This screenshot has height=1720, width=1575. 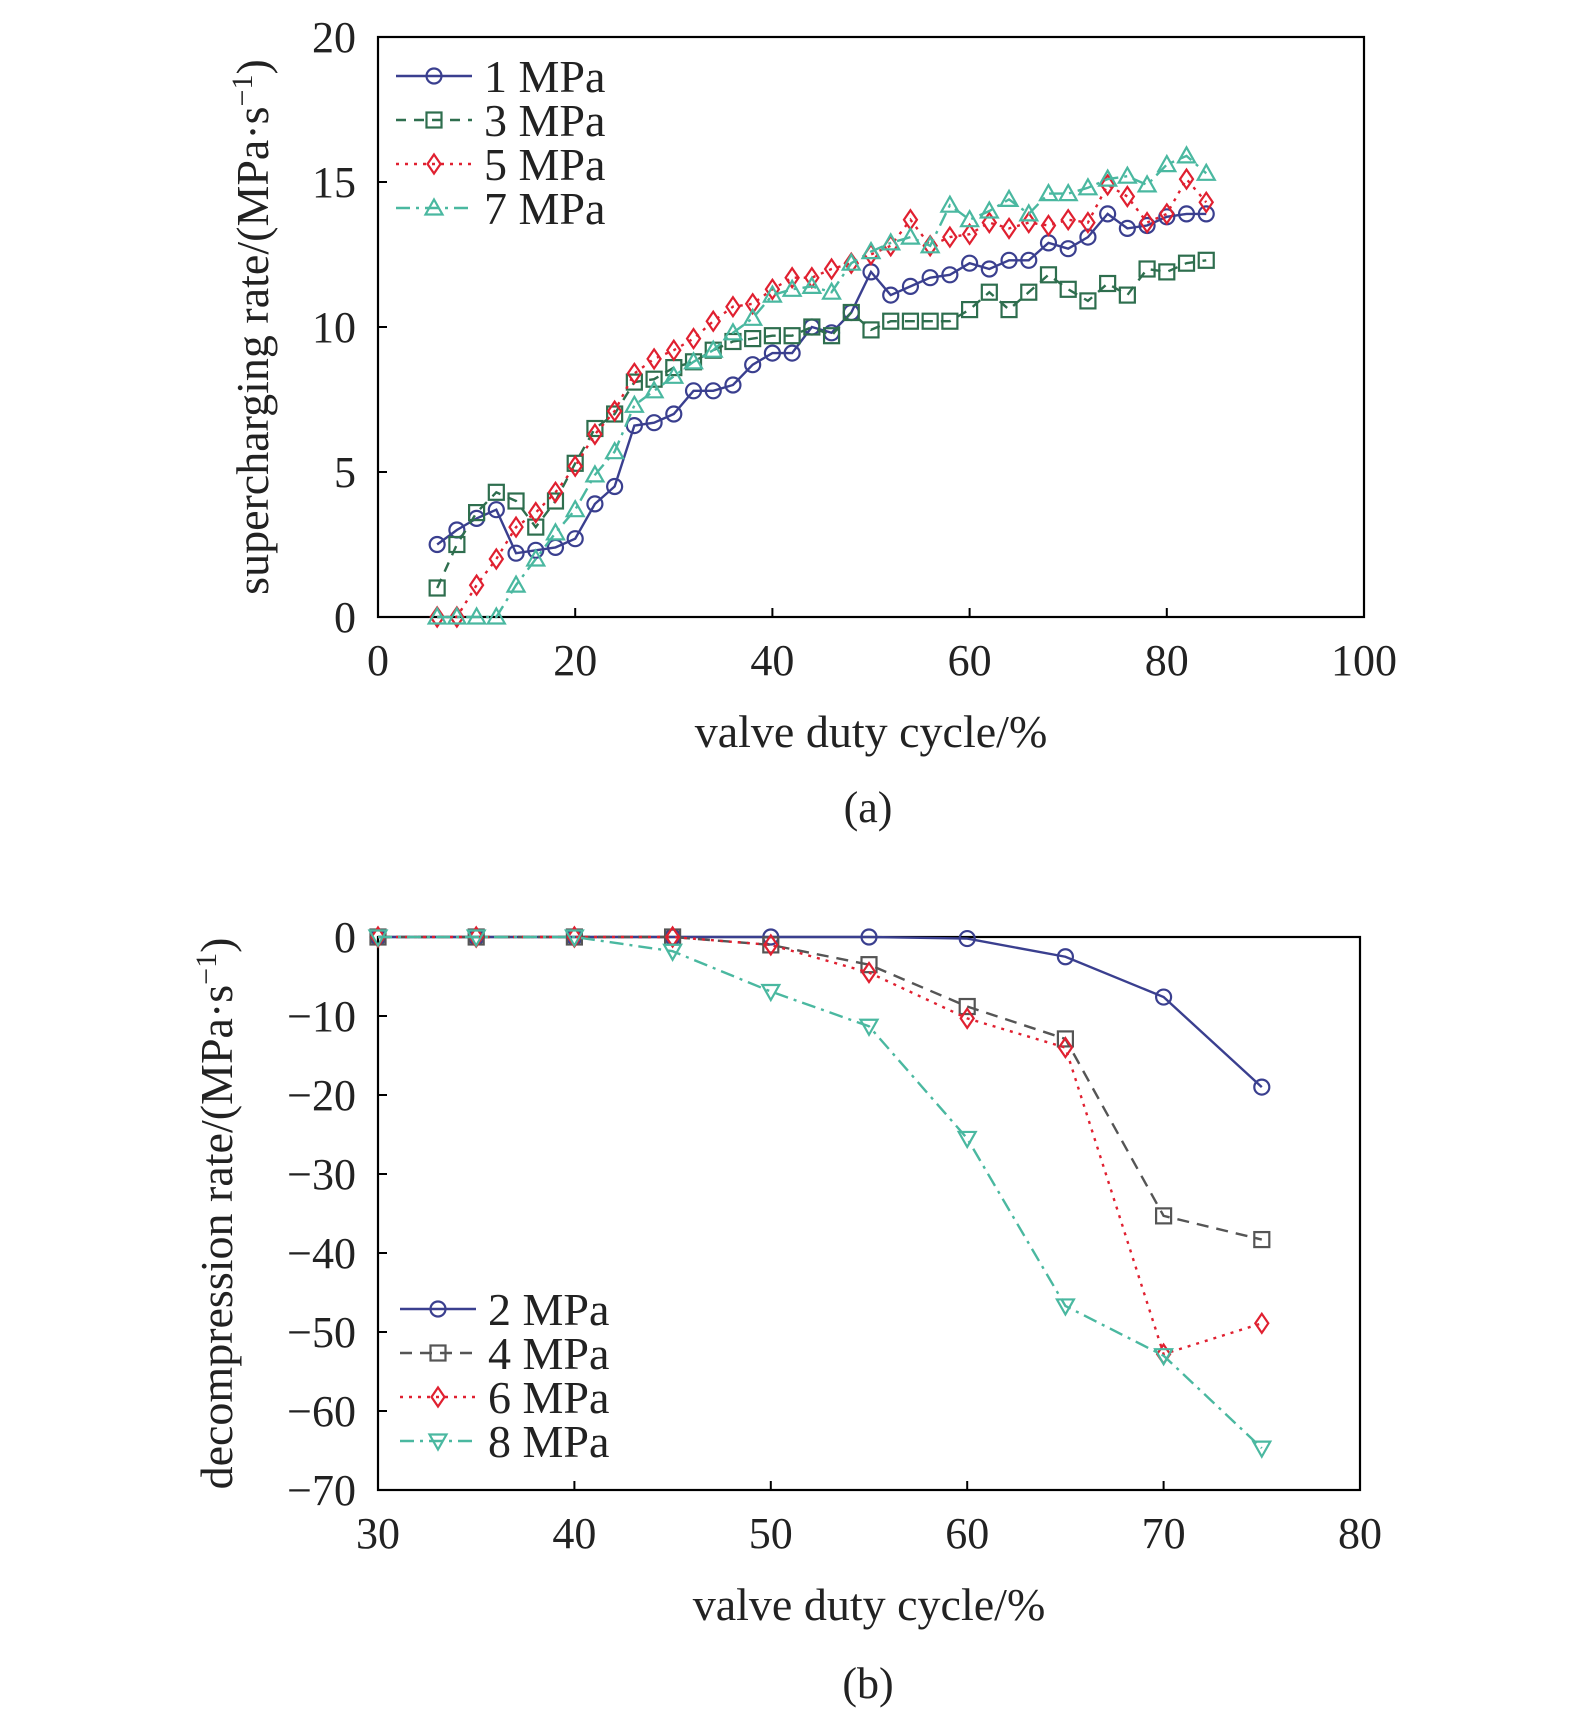 What do you see at coordinates (544, 164) in the screenshot?
I see `legend-label: 5 MPa` at bounding box center [544, 164].